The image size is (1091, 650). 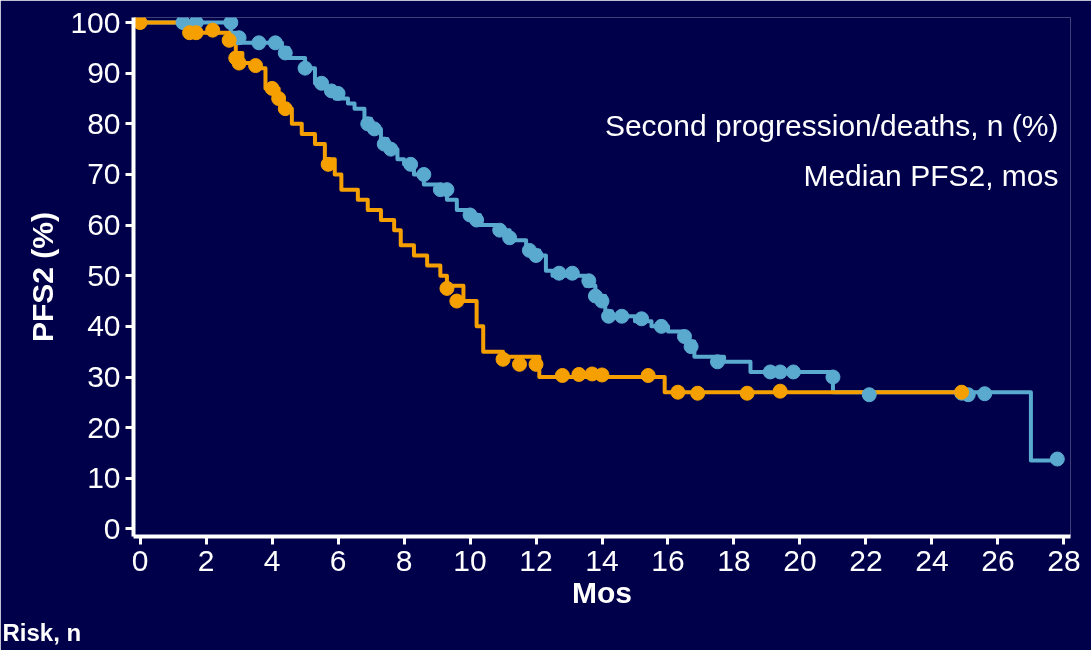 I want to click on annotation: Median PFS2, mos, so click(x=931, y=175).